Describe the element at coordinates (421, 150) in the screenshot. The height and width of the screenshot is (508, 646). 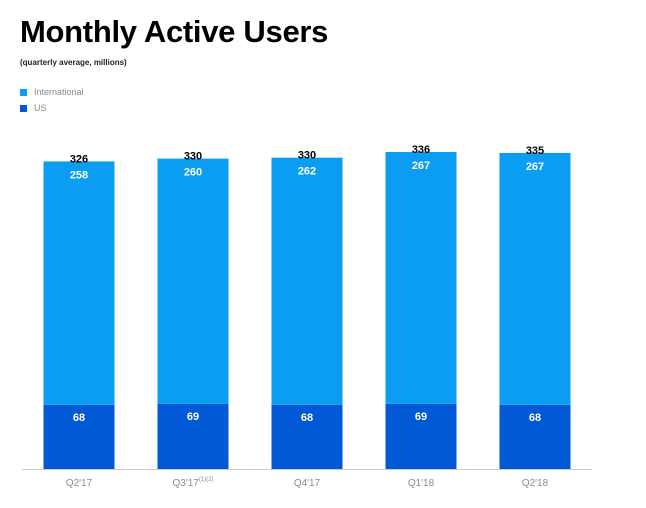
I see `data-label-total: 336` at that location.